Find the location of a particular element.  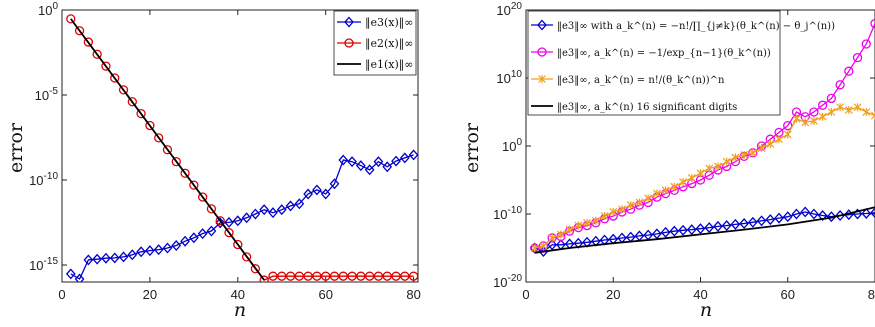

x-tick-label: 20 is located at coordinates (613, 294).